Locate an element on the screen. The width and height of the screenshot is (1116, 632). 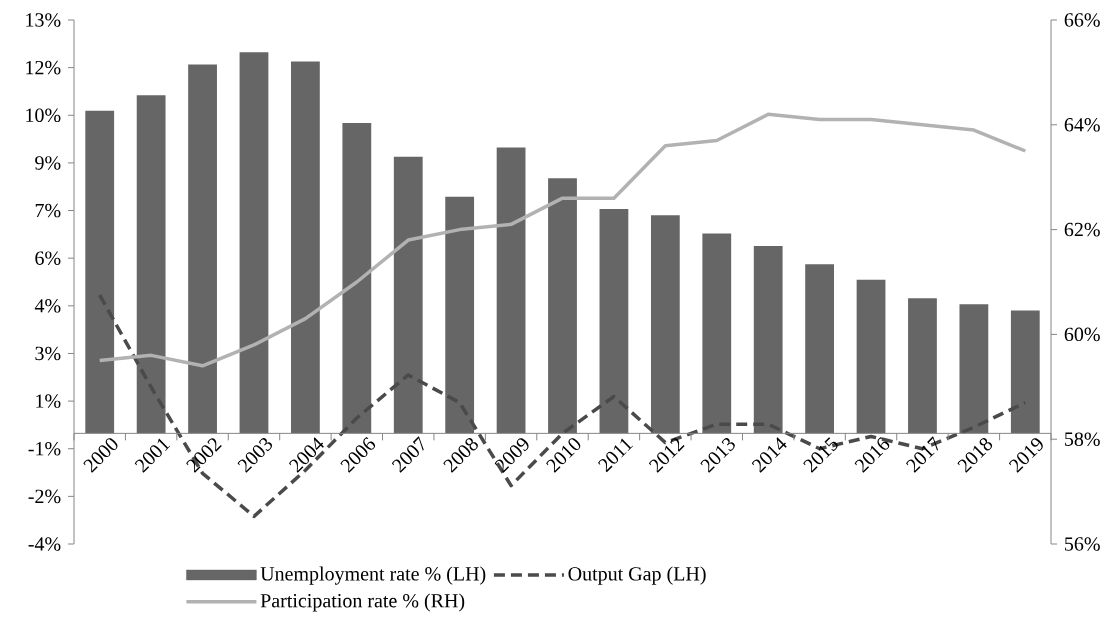
y2-tick-label: 64% is located at coordinates (1082, 125).